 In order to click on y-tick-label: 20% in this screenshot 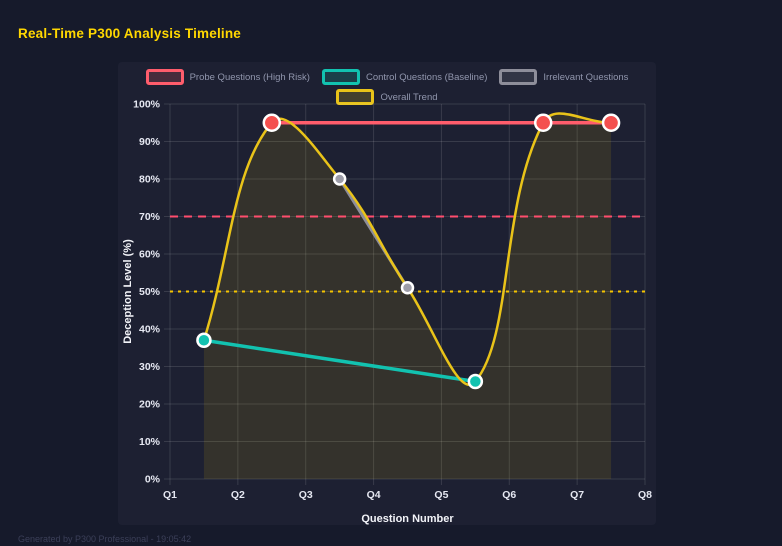, I will do `click(150, 405)`.